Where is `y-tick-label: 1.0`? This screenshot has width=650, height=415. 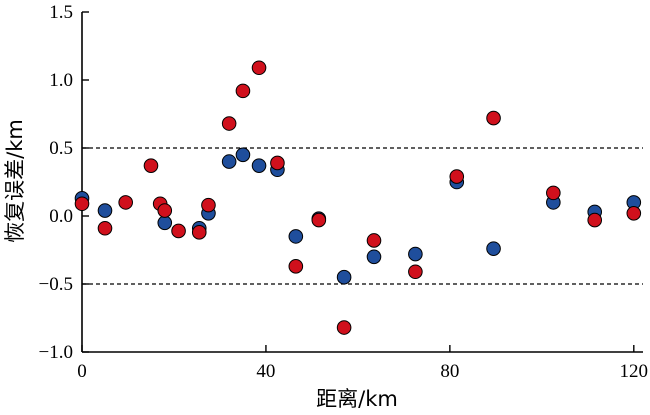
y-tick-label: 1.0 is located at coordinates (61, 80).